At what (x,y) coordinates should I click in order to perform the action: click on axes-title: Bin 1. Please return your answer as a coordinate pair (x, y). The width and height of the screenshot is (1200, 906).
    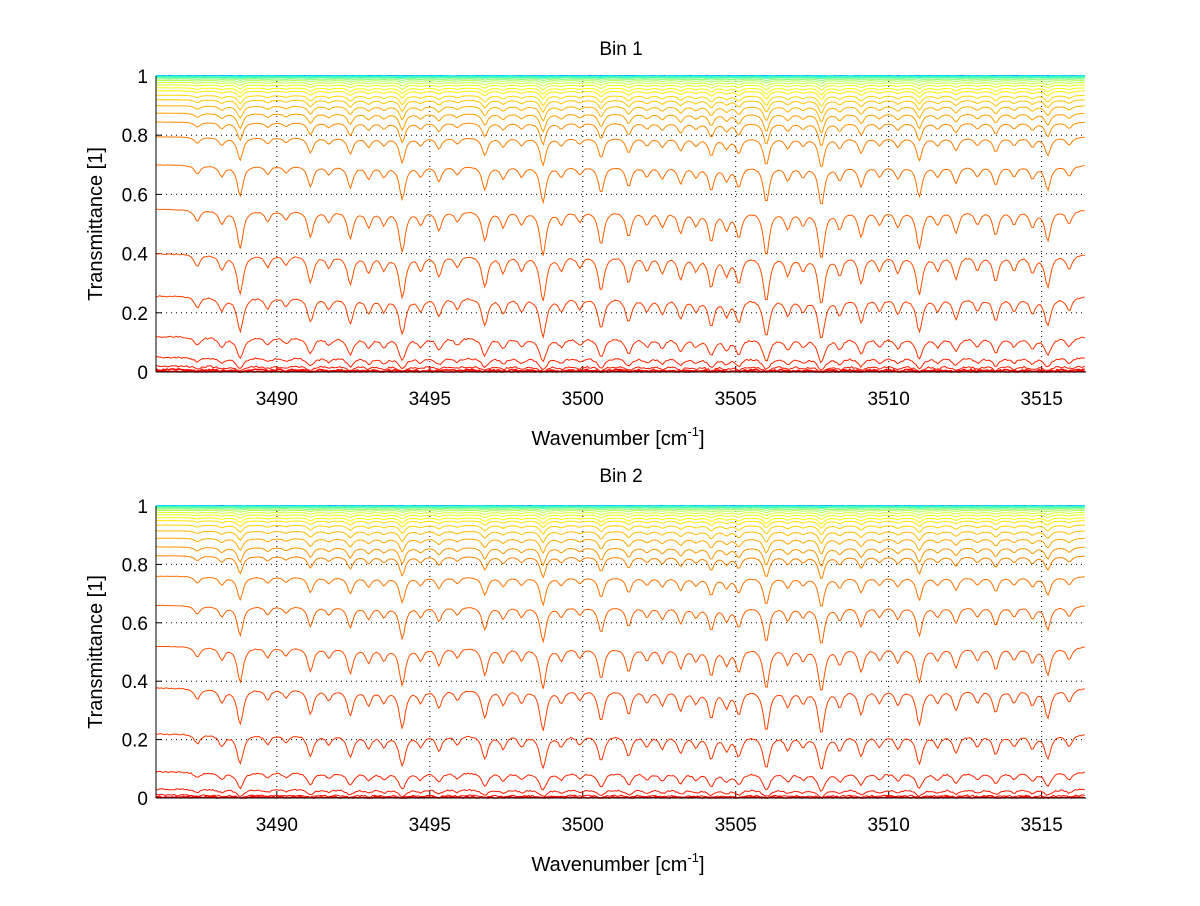
    Looking at the image, I should click on (620, 49).